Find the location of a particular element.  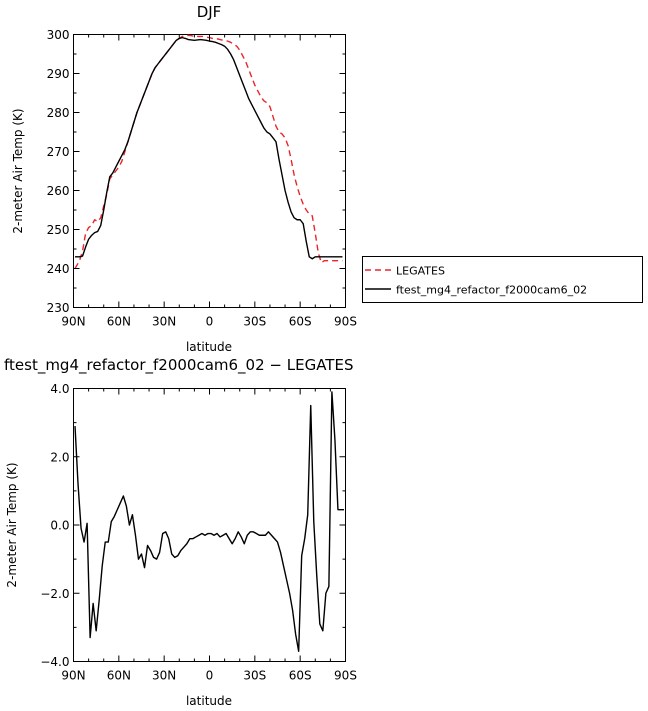

y-tick-label: 4.0 is located at coordinates (59, 389).